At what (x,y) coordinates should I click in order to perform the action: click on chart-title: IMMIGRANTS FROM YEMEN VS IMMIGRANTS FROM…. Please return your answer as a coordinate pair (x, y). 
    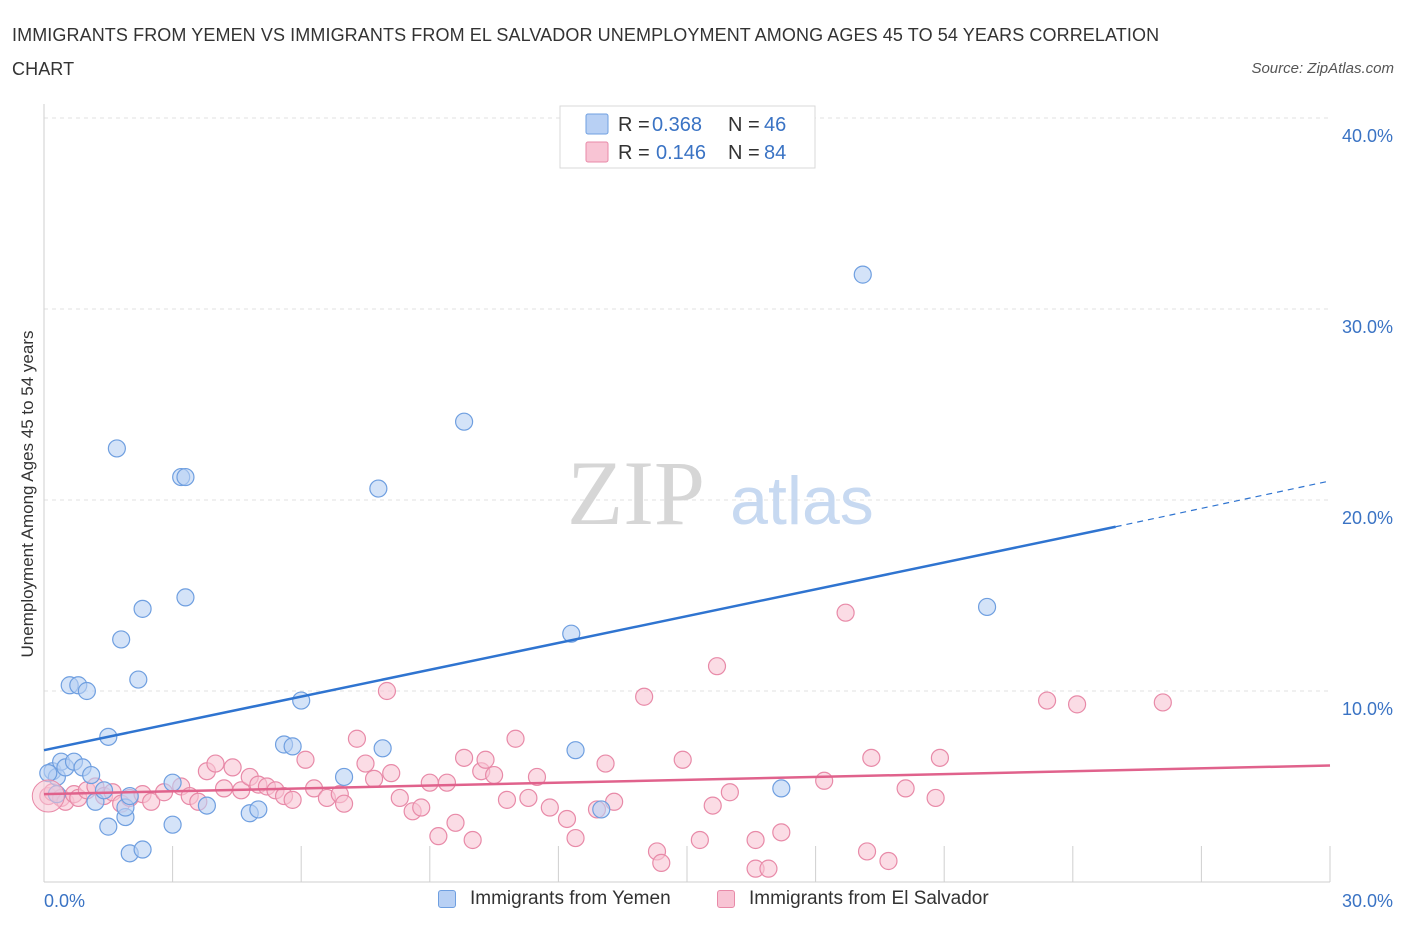
    Looking at the image, I should click on (586, 52).